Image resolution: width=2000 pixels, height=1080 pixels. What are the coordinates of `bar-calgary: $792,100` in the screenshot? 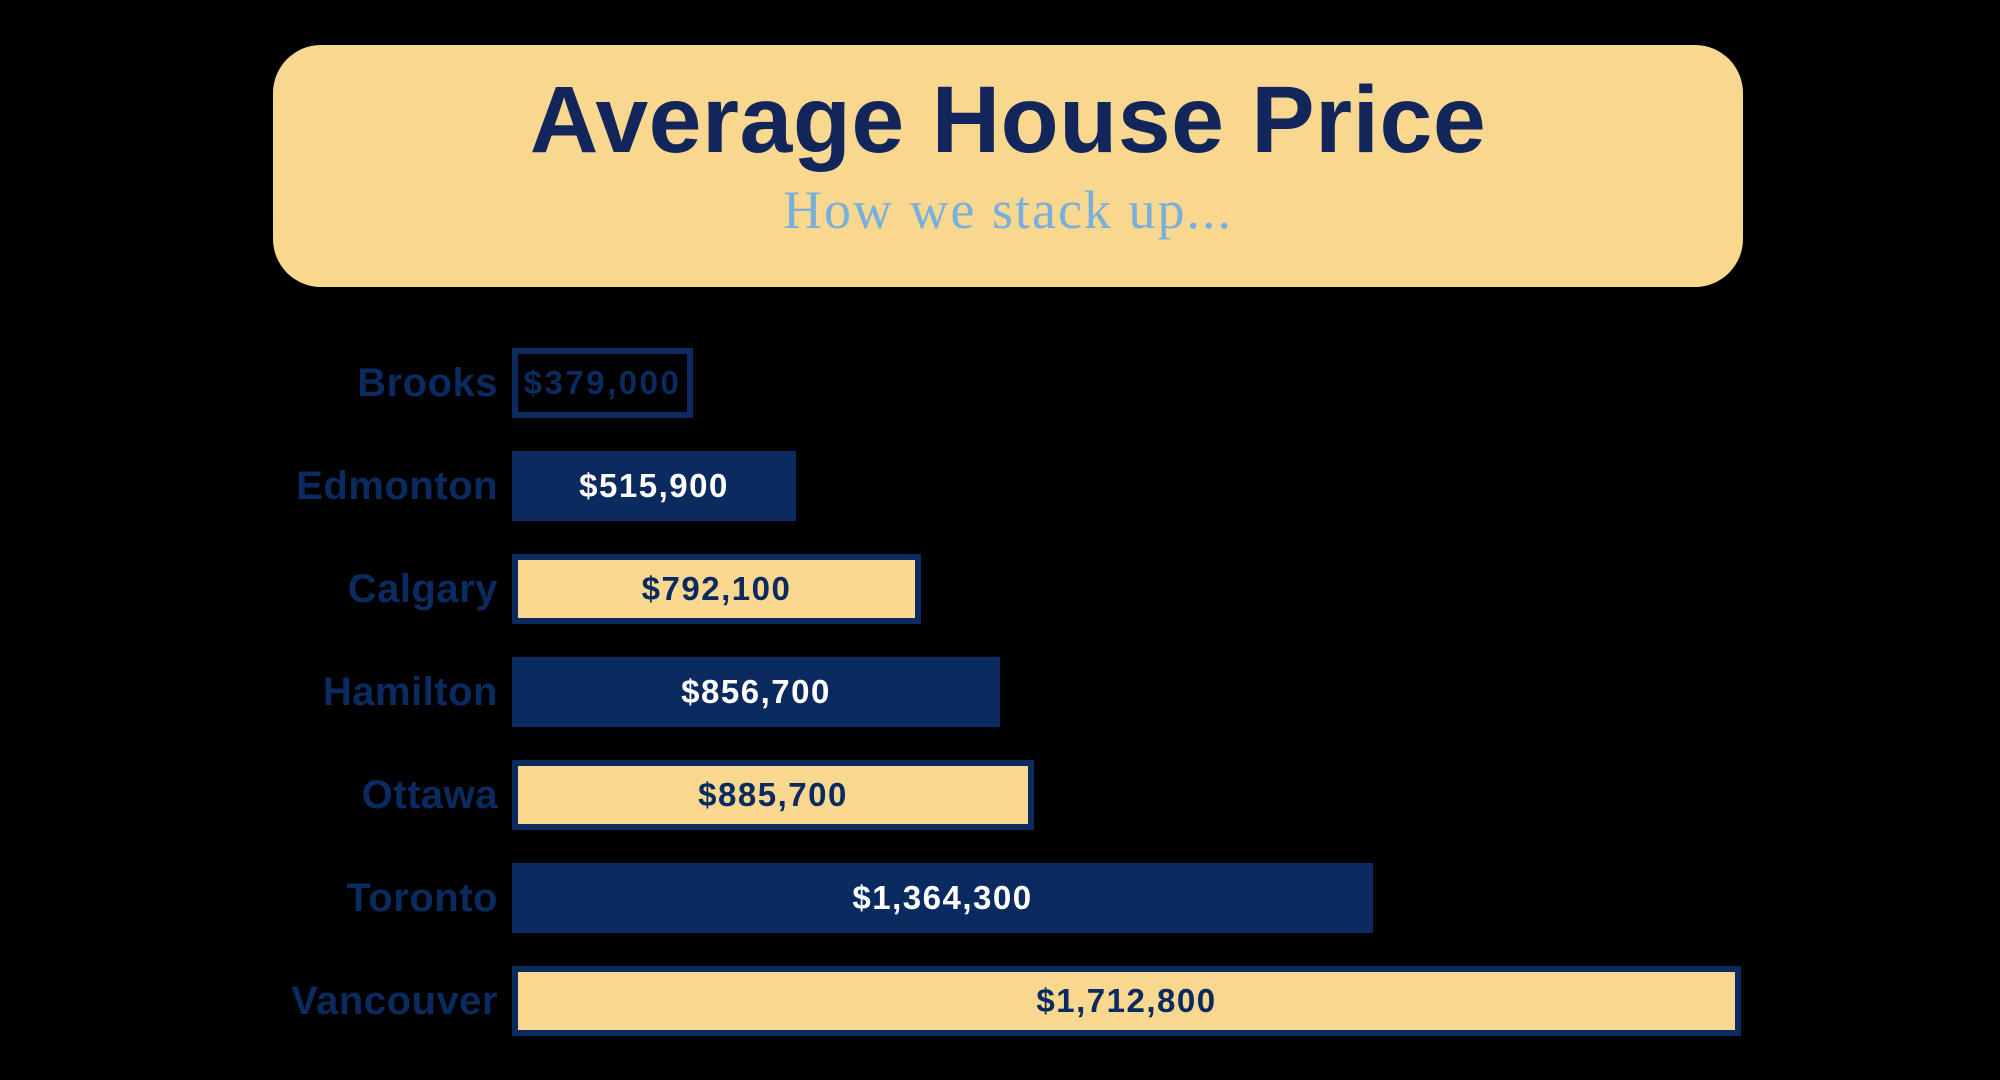 It's located at (716, 589).